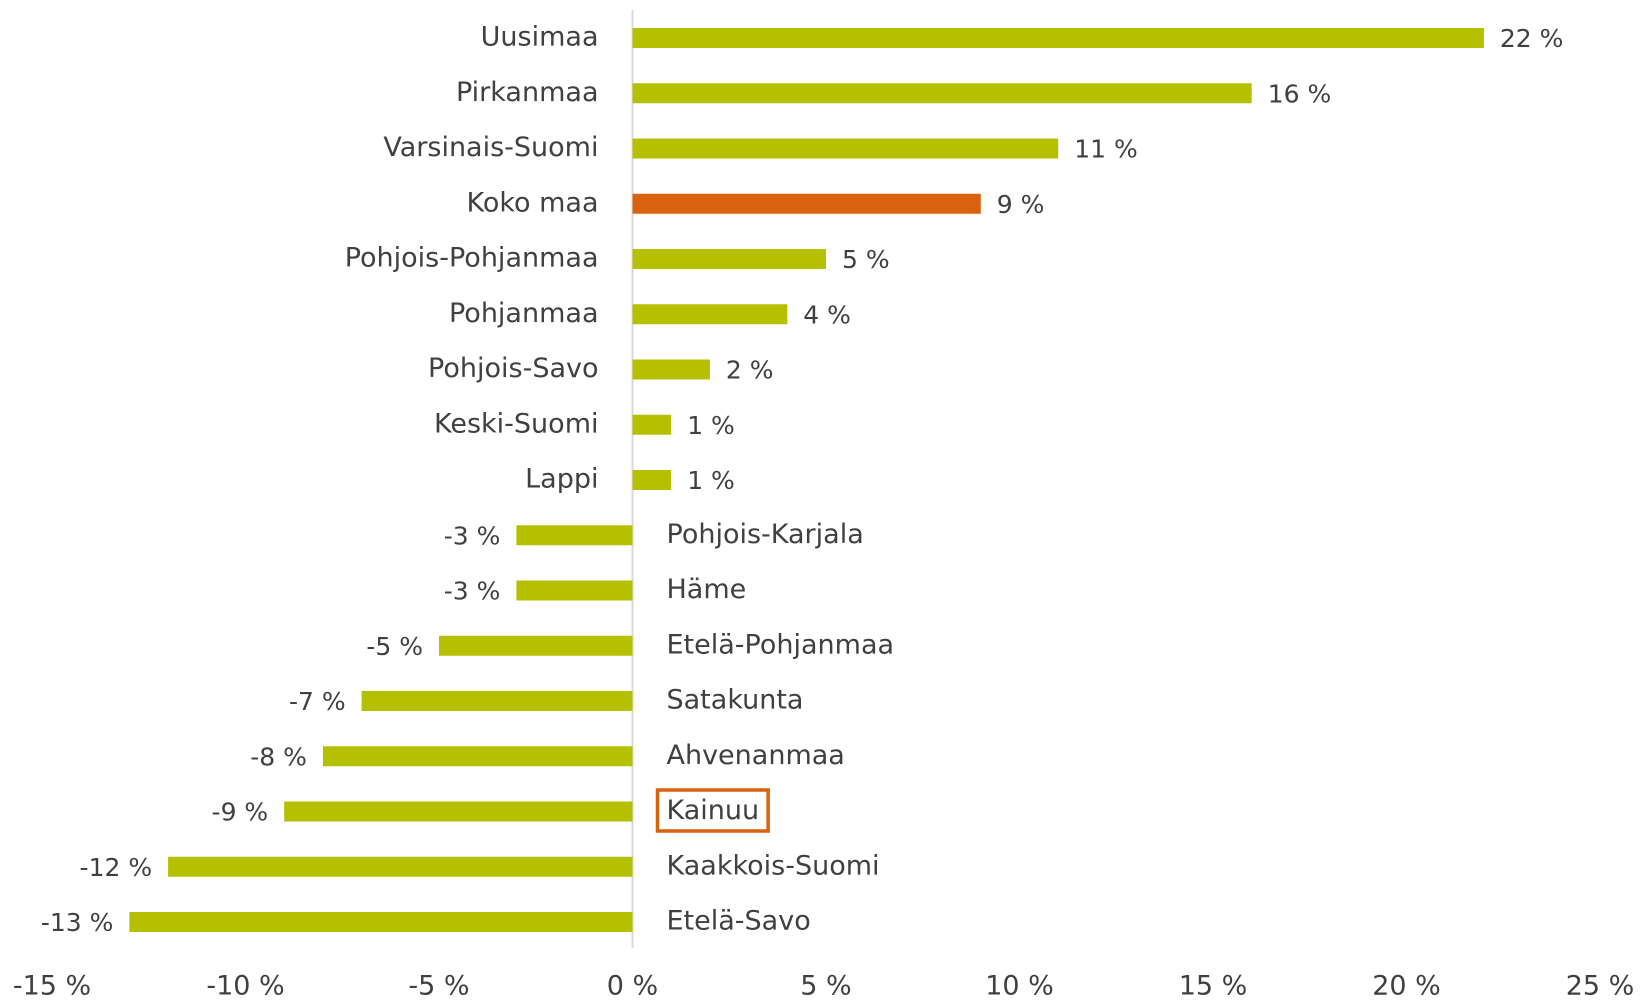 Image resolution: width=1644 pixels, height=1003 pixels. What do you see at coordinates (1300, 93) in the screenshot?
I see `value-label: 16 %` at bounding box center [1300, 93].